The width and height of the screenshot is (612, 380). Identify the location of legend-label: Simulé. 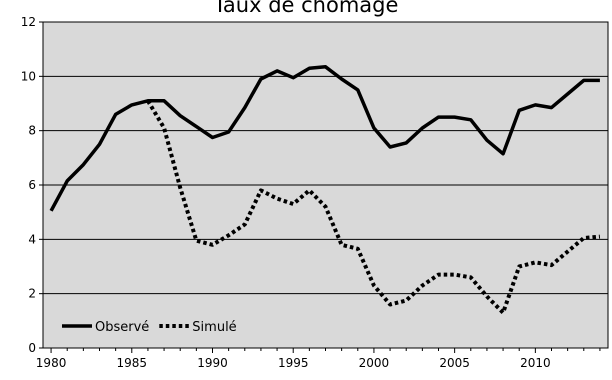
(214, 327).